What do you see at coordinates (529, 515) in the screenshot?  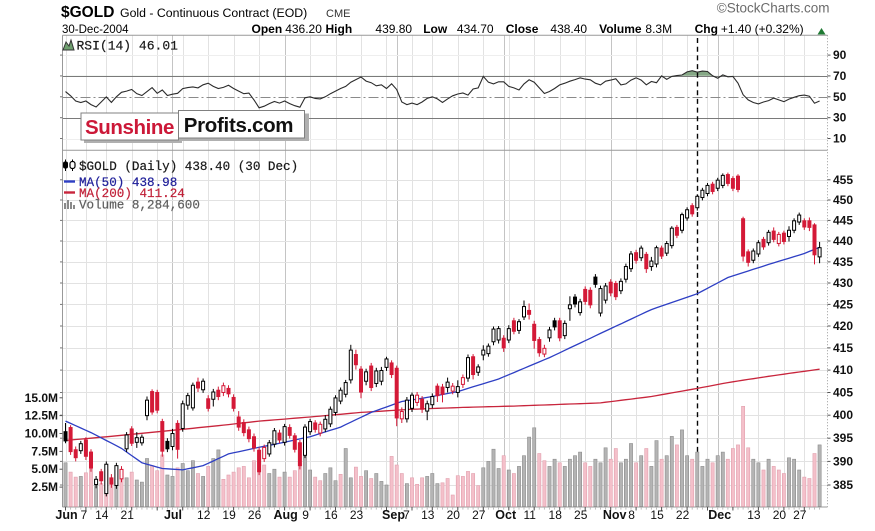 I see `svg-text: 11` at bounding box center [529, 515].